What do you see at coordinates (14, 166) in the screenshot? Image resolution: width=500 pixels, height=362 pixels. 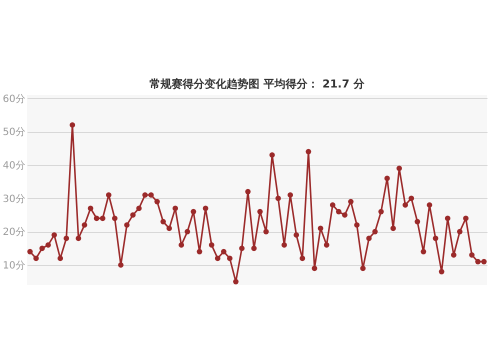 I see `y-tick-label: 40分` at bounding box center [14, 166].